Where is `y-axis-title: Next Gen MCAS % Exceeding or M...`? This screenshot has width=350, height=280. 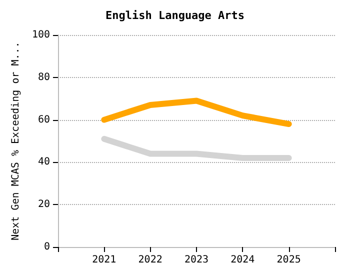
y-axis-title: Next Gen MCAS % Exceeding or M... is located at coordinates (16, 141).